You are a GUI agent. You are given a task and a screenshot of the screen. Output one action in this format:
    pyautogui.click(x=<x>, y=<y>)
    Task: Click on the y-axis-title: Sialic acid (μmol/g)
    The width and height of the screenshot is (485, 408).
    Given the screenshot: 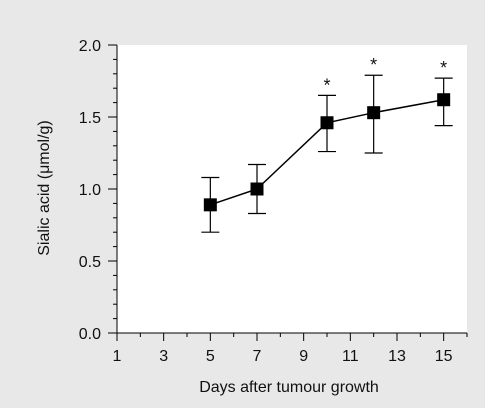 What is the action you would take?
    pyautogui.click(x=44, y=187)
    